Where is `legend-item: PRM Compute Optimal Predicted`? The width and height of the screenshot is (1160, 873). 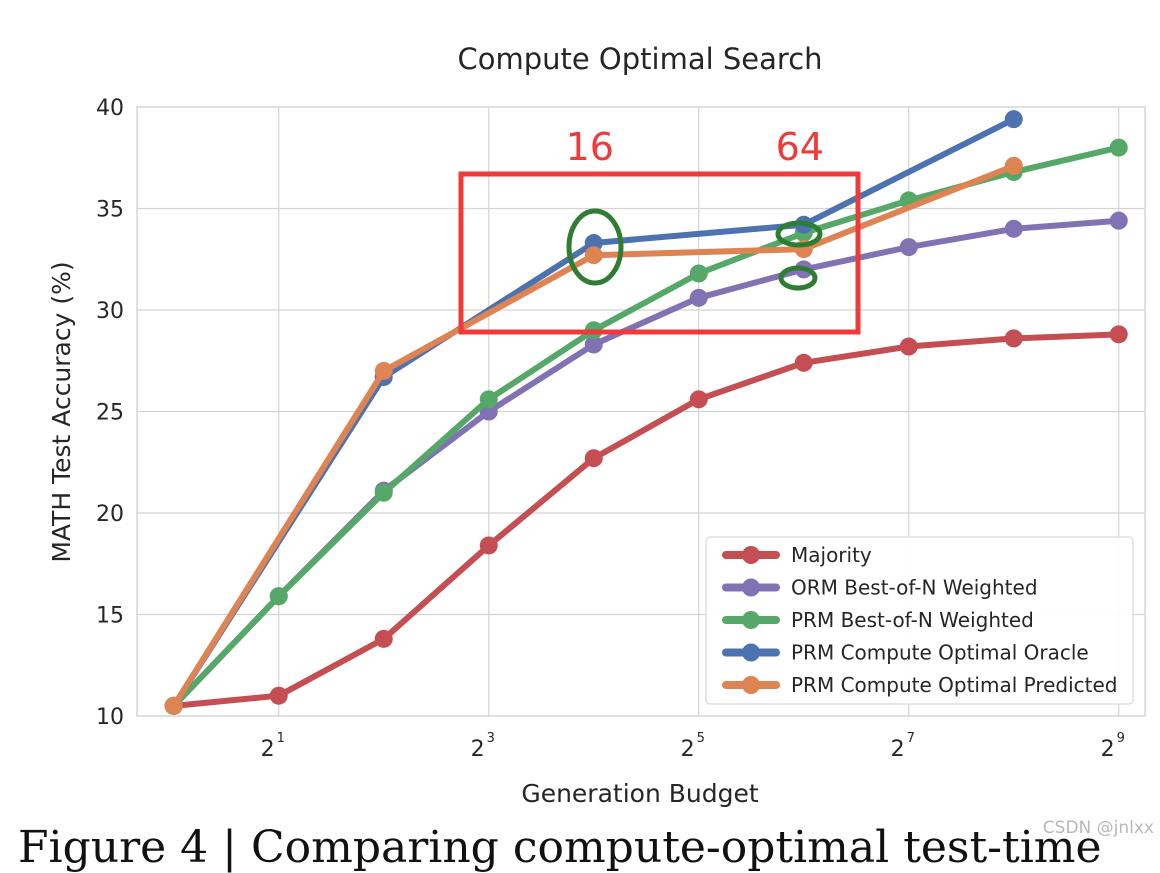
legend-item: PRM Compute Optimal Predicted is located at coordinates (920, 685).